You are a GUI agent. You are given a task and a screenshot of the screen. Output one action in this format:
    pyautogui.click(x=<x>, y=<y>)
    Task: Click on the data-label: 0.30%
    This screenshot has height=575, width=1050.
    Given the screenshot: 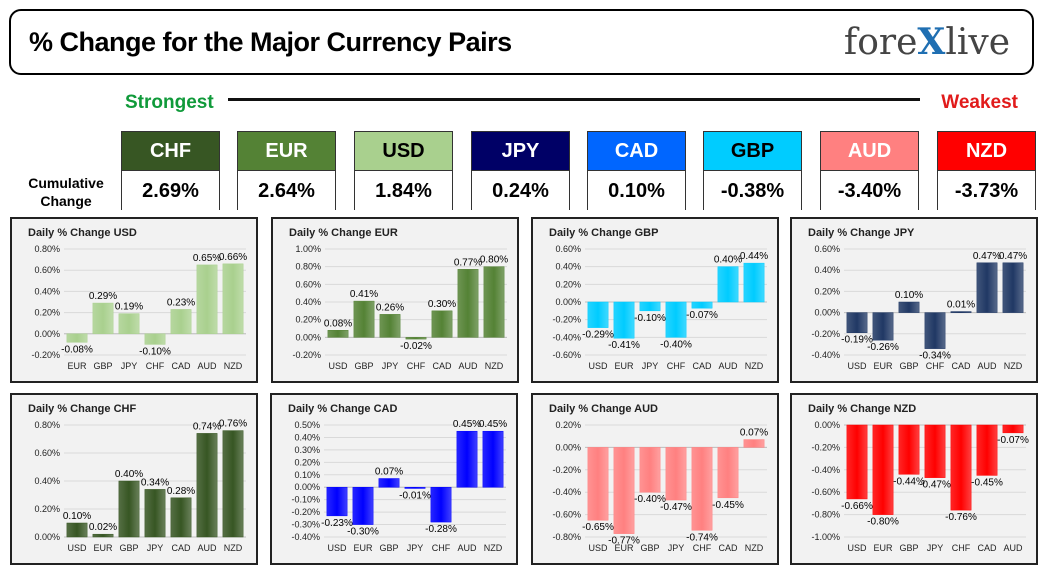 What is the action you would take?
    pyautogui.click(x=442, y=304)
    